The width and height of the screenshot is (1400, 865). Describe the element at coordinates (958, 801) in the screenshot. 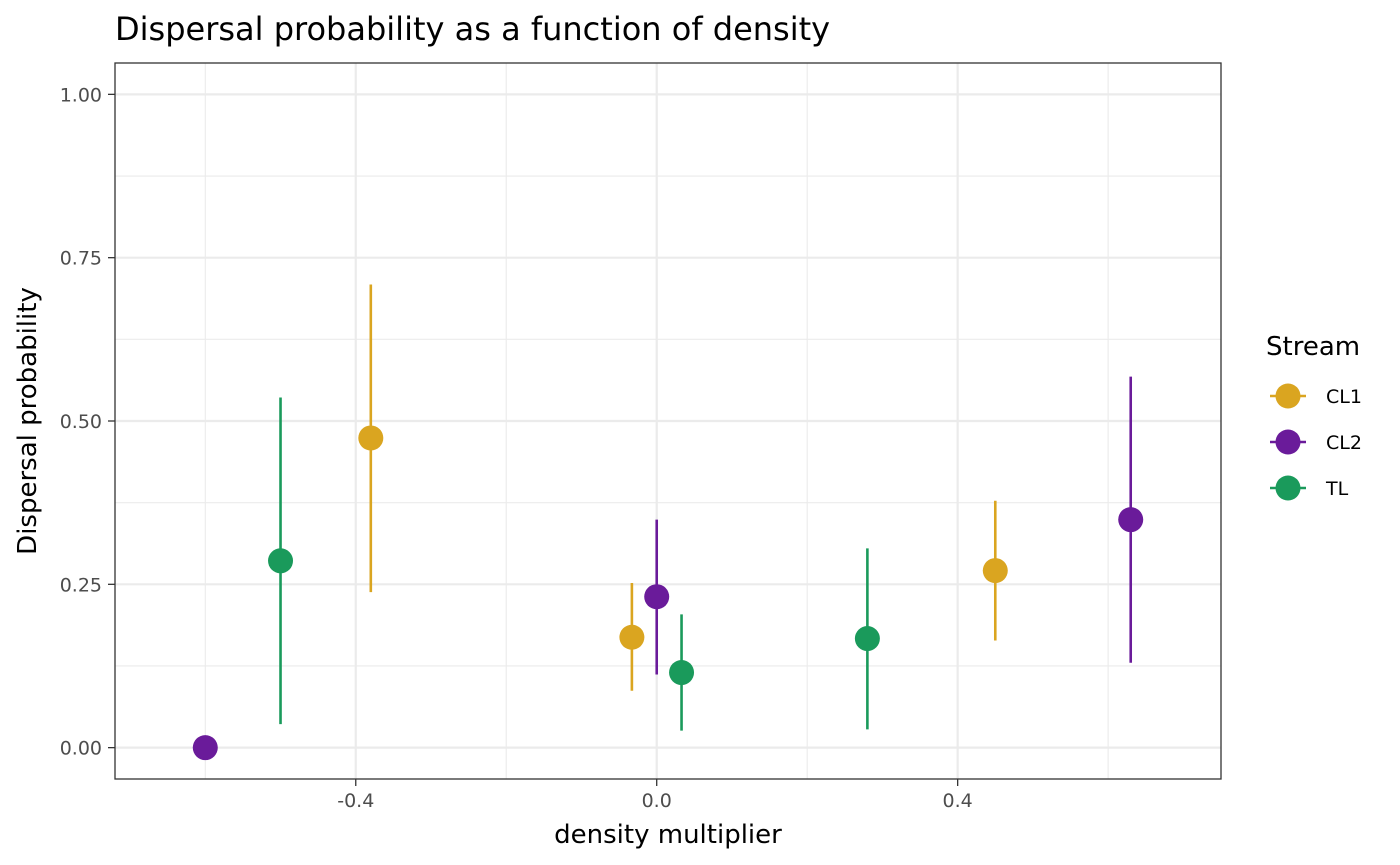

I see `x-tick-label: 0.4` at that location.